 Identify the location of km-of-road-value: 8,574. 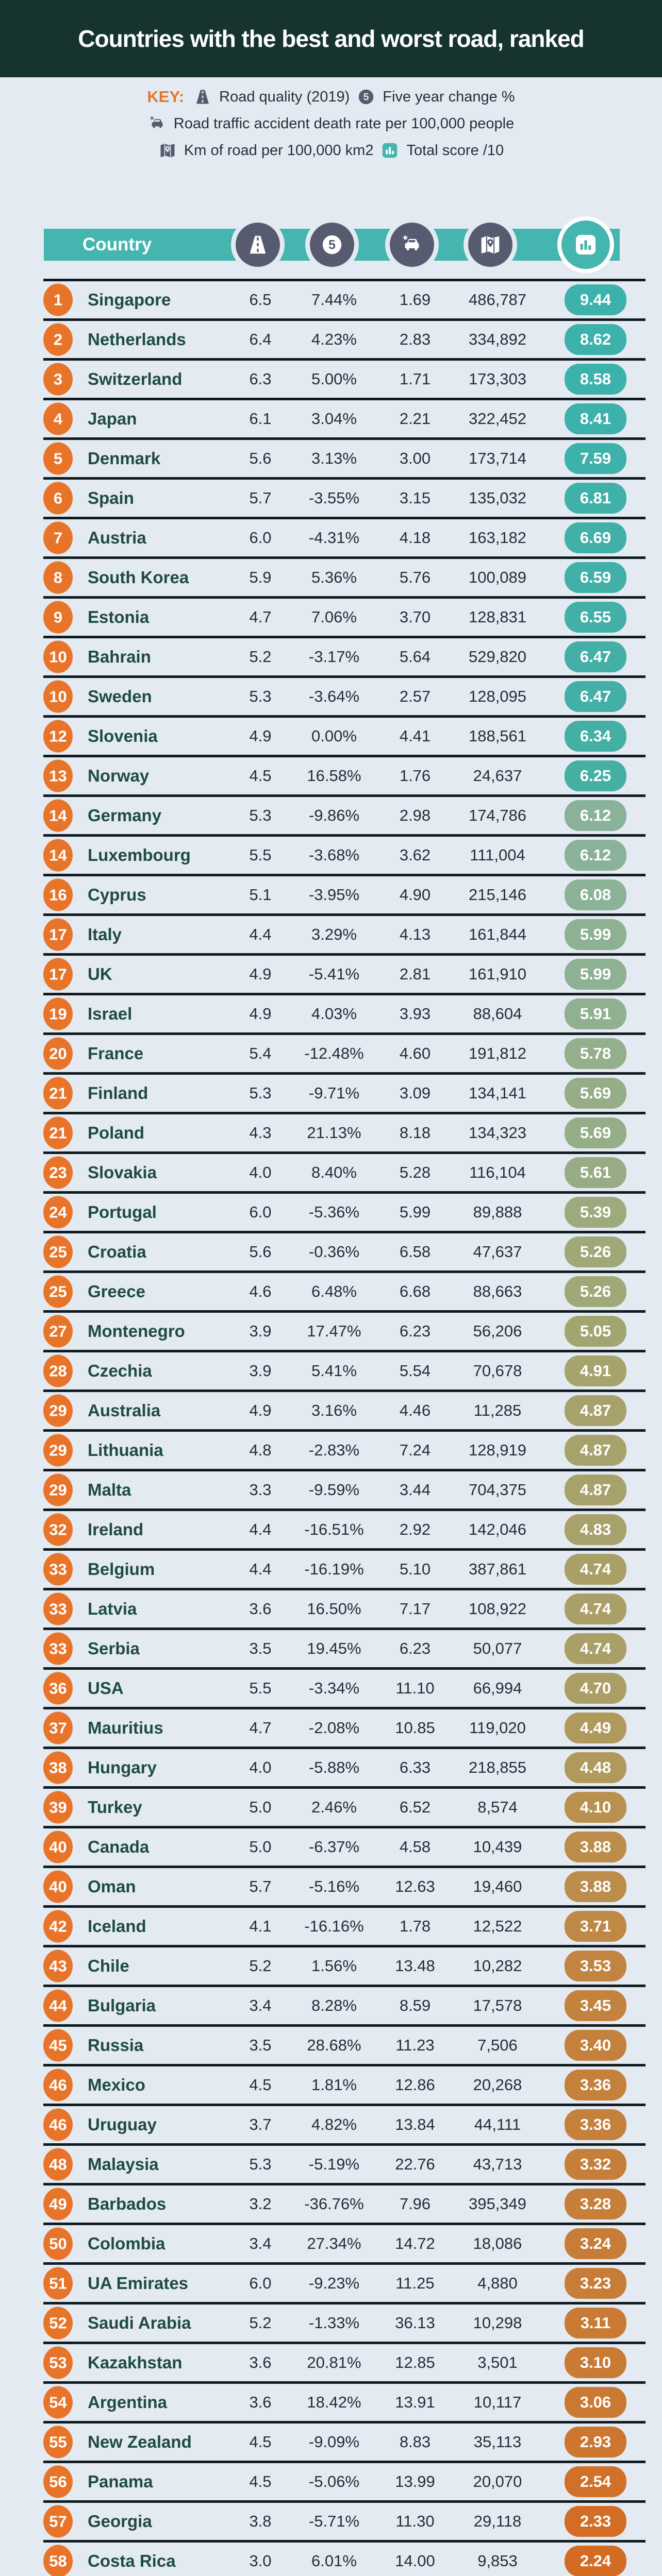
(497, 1807).